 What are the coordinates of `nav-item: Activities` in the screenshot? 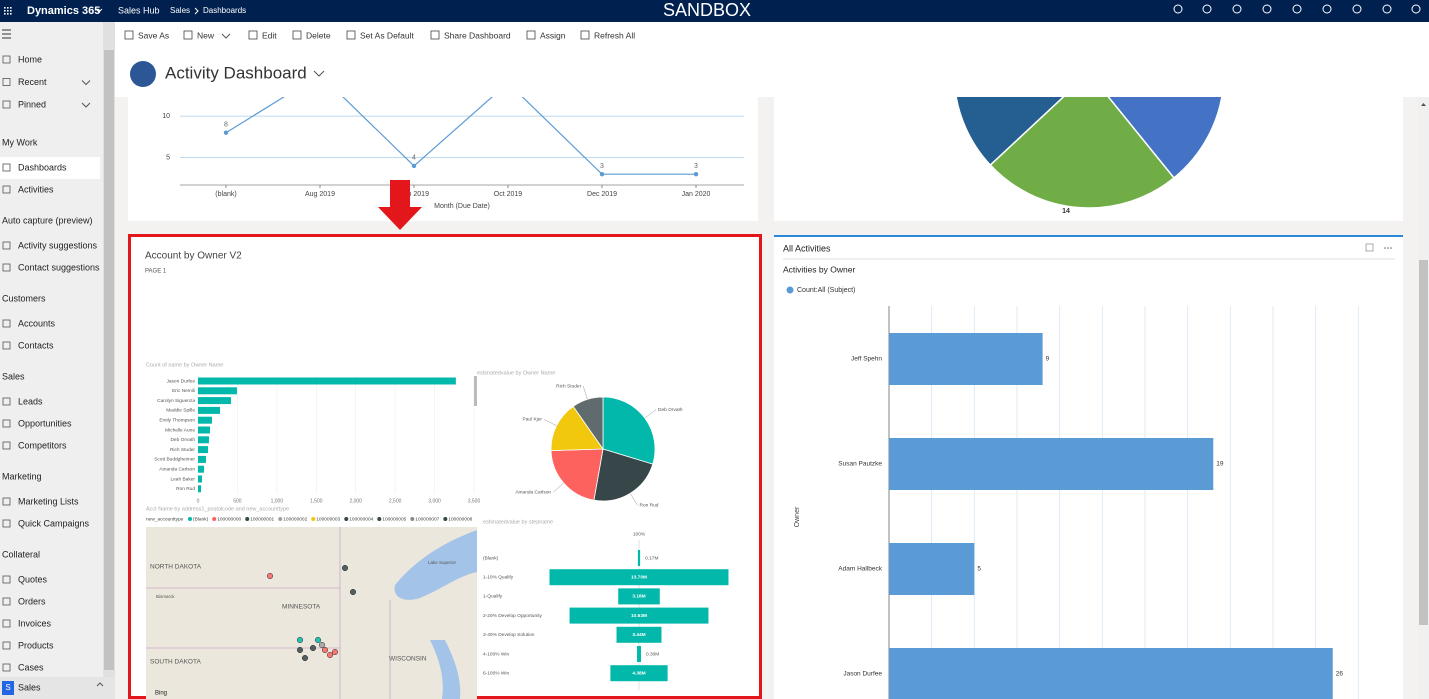 It's located at (36, 189).